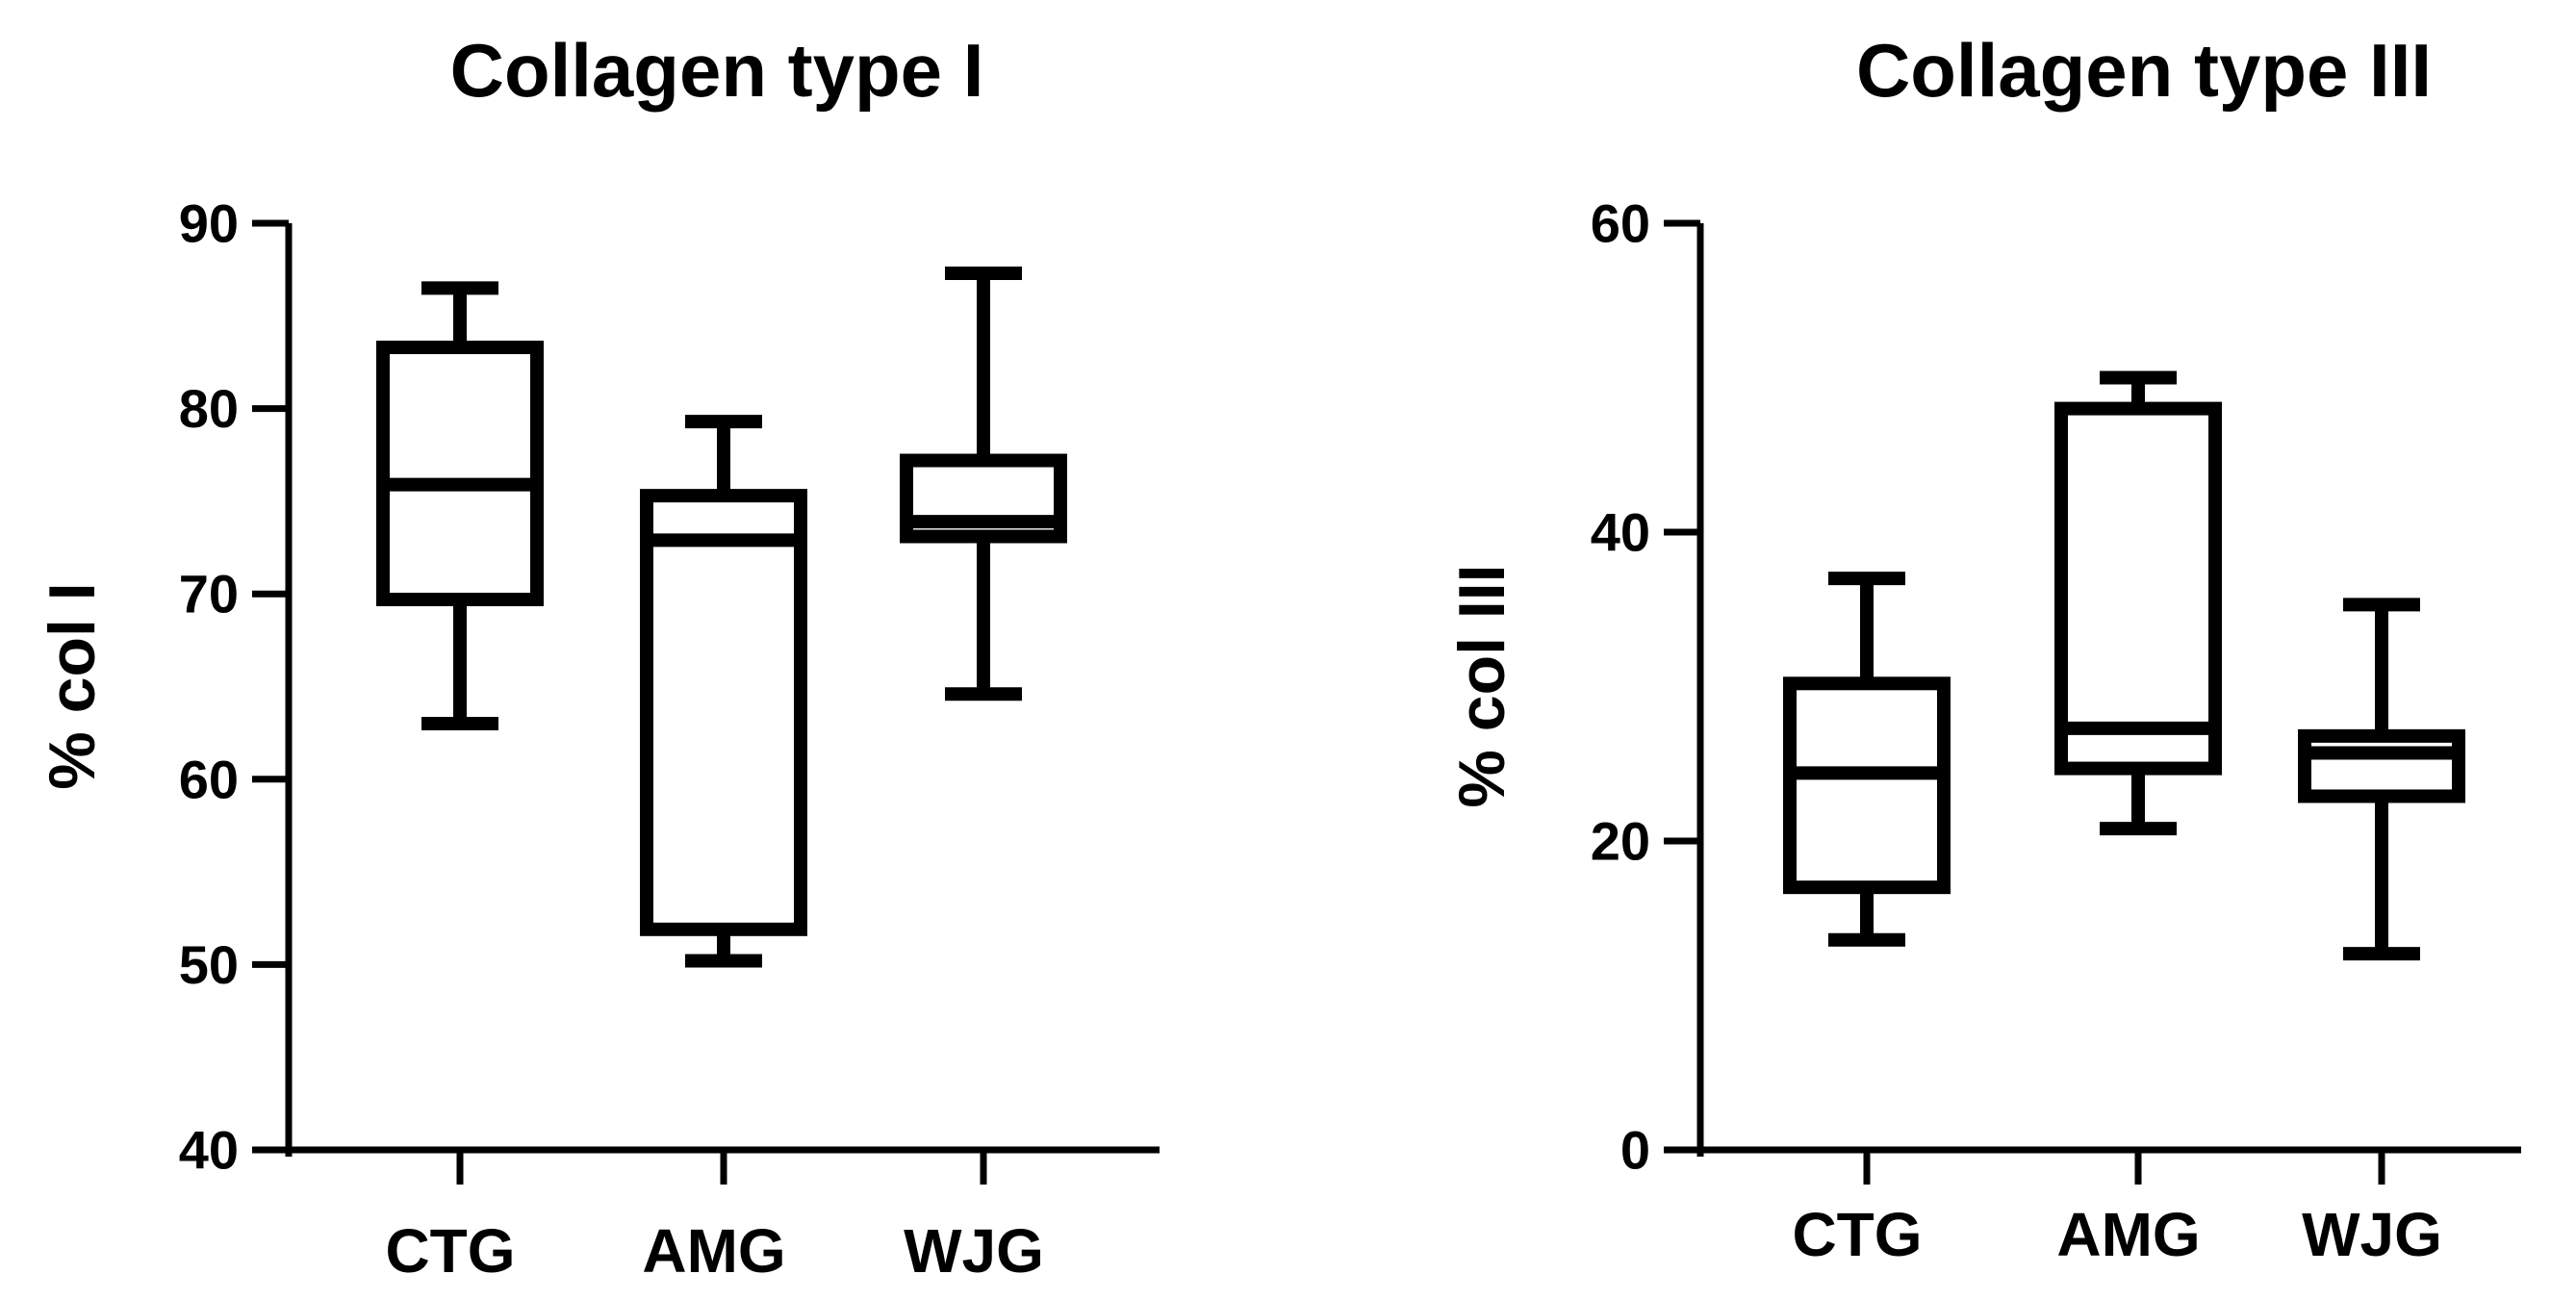 Image resolution: width=2576 pixels, height=1300 pixels. What do you see at coordinates (72, 685) in the screenshot?
I see `y-axis-label: % col I` at bounding box center [72, 685].